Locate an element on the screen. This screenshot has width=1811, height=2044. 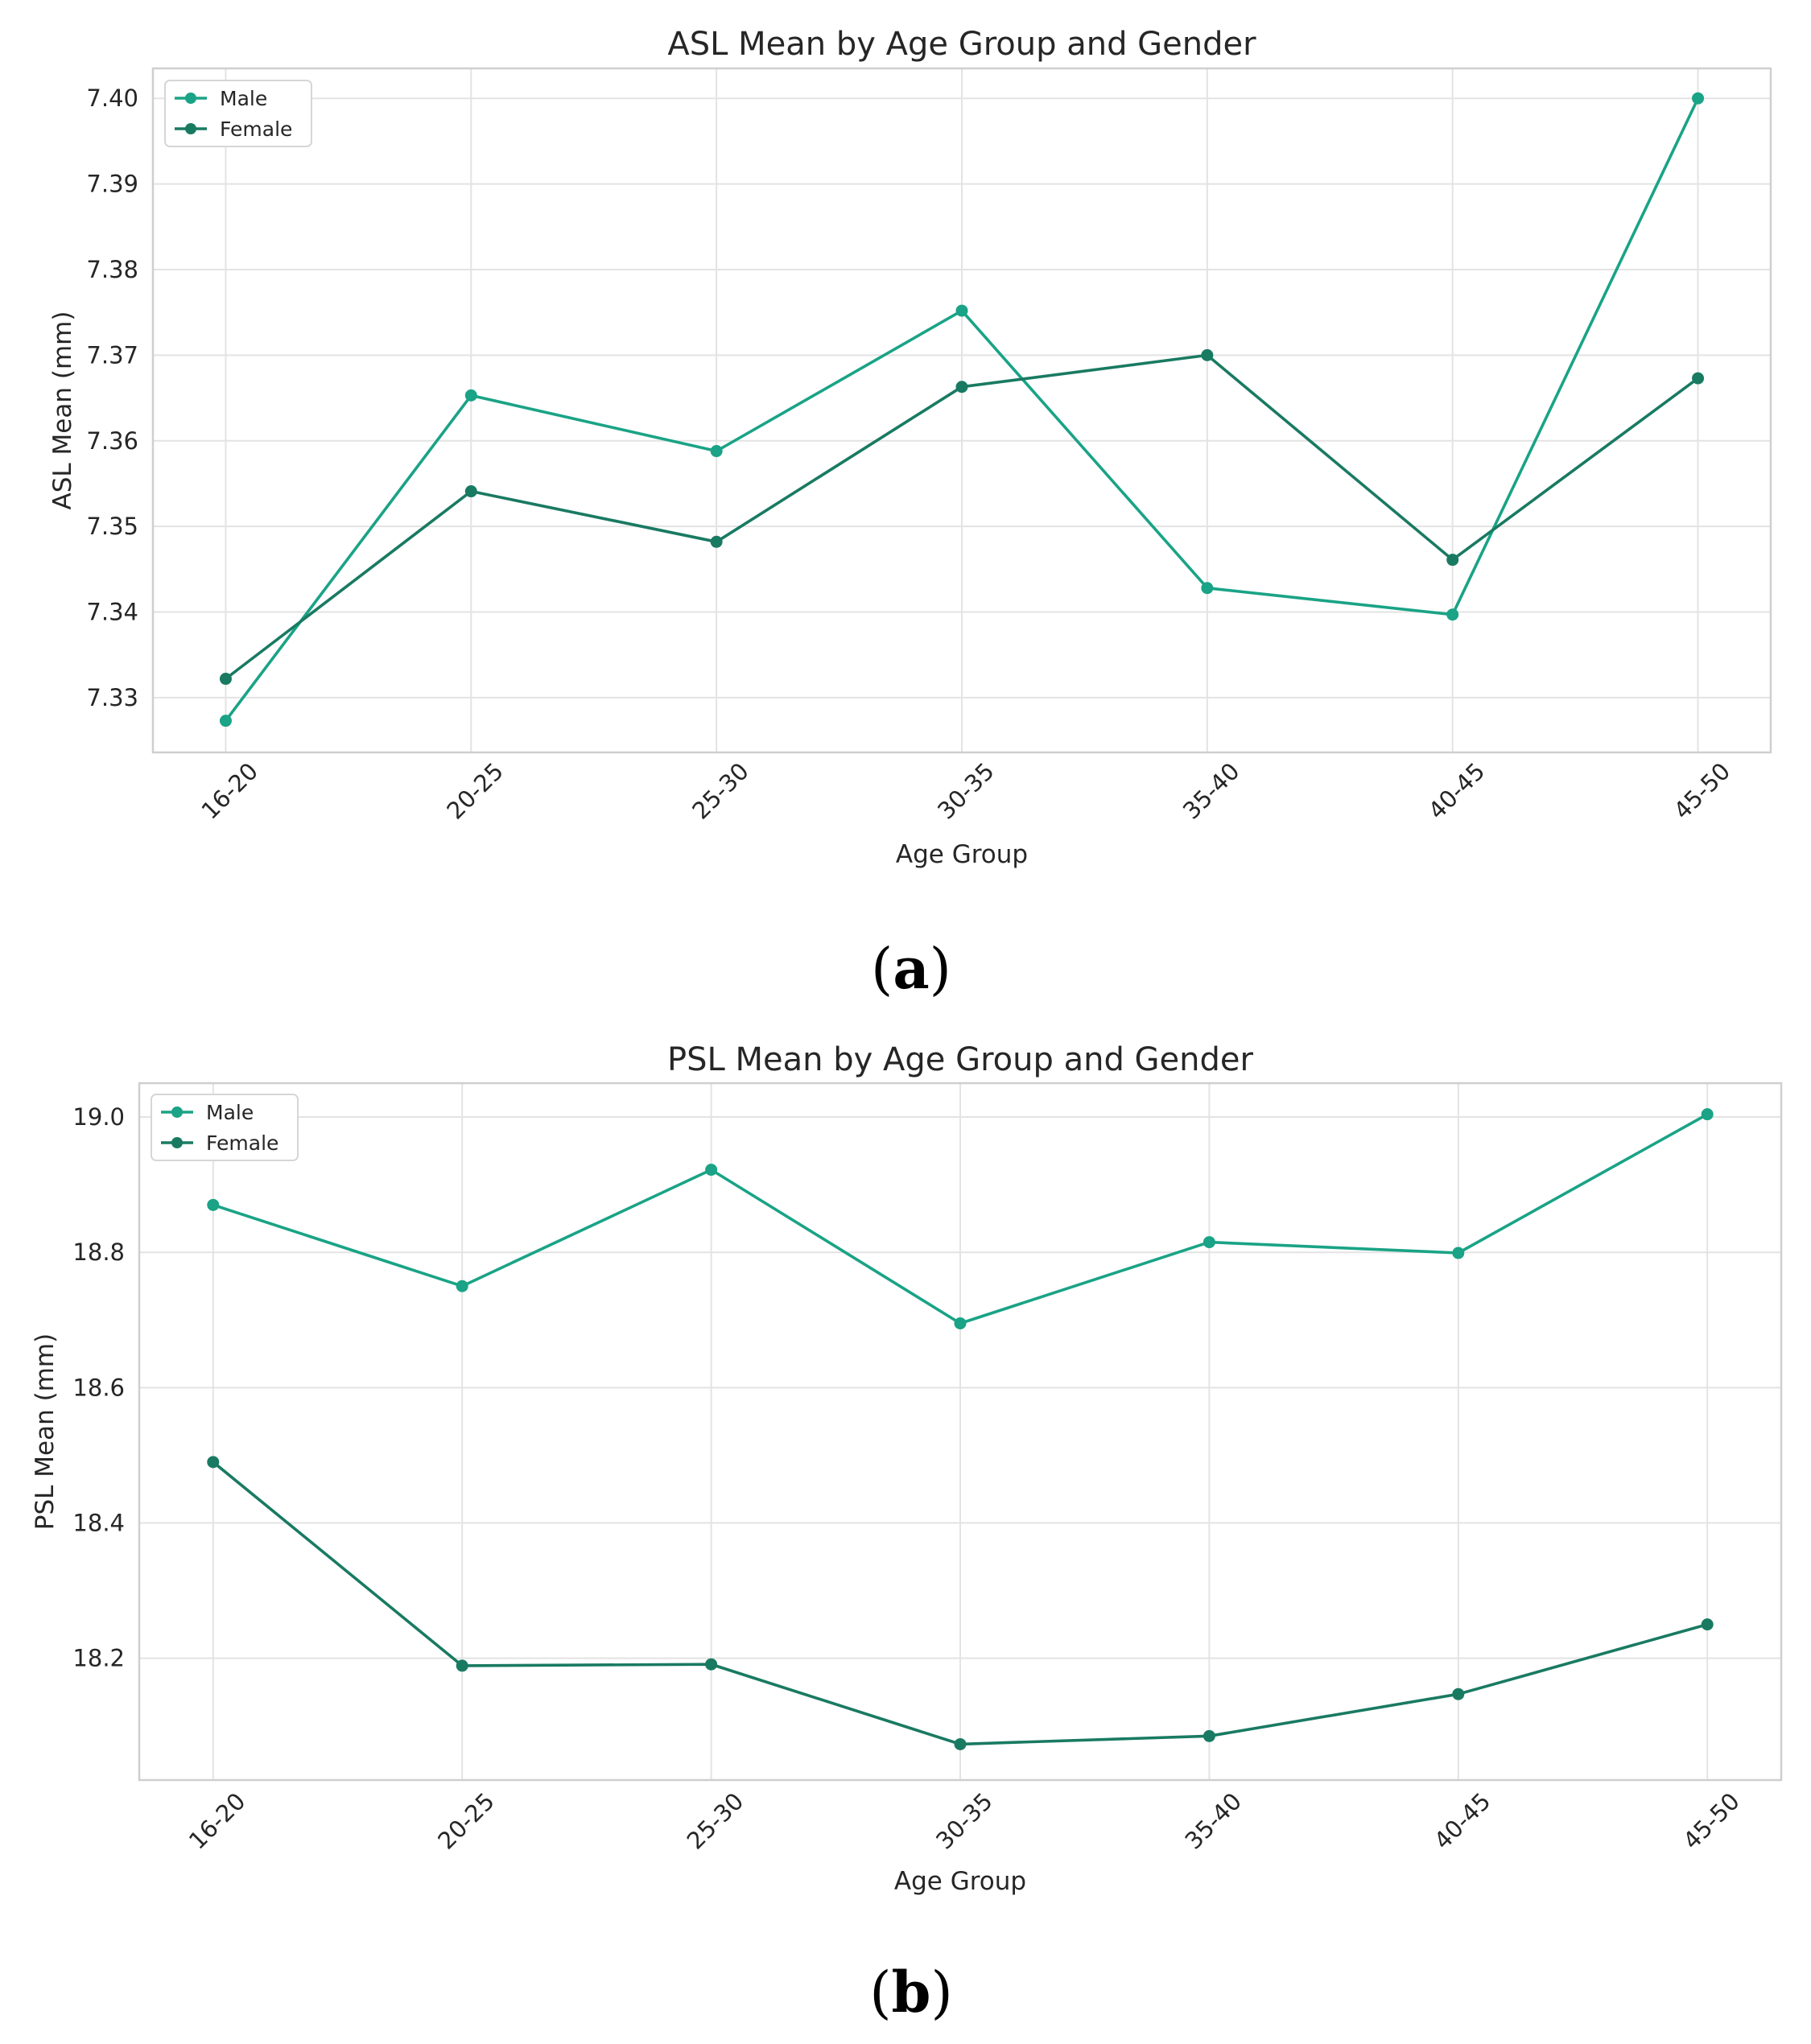
asl-panel-label: (a) is located at coordinates (911, 968).